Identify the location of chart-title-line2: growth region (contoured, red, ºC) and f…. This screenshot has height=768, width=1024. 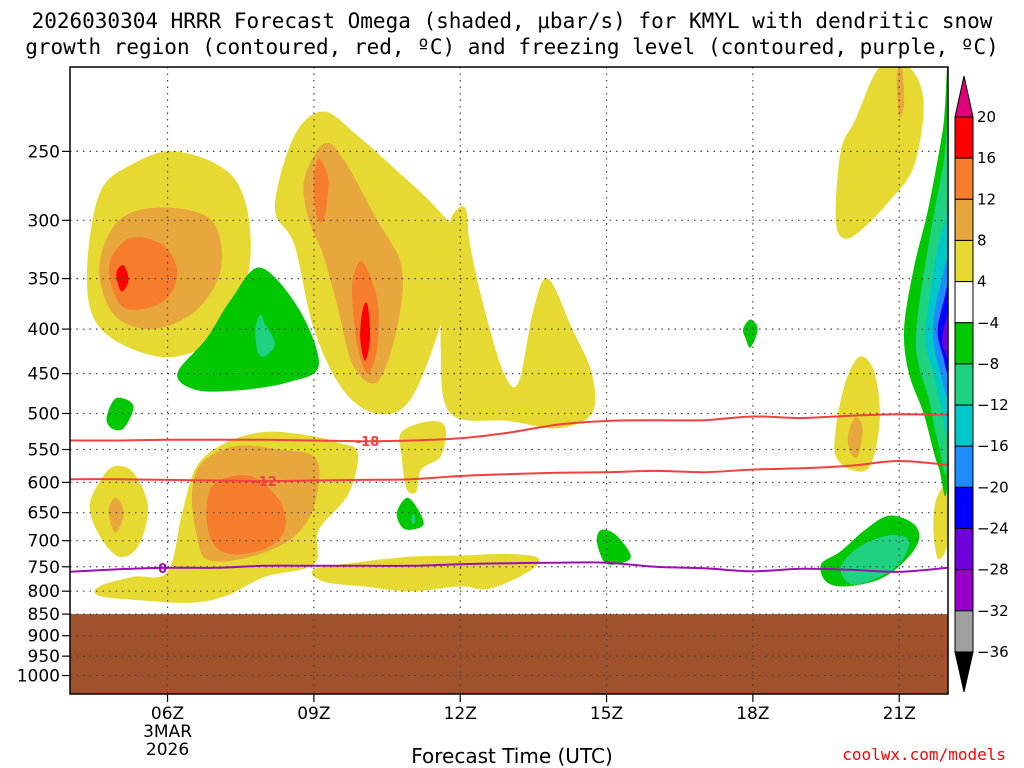
(512, 47).